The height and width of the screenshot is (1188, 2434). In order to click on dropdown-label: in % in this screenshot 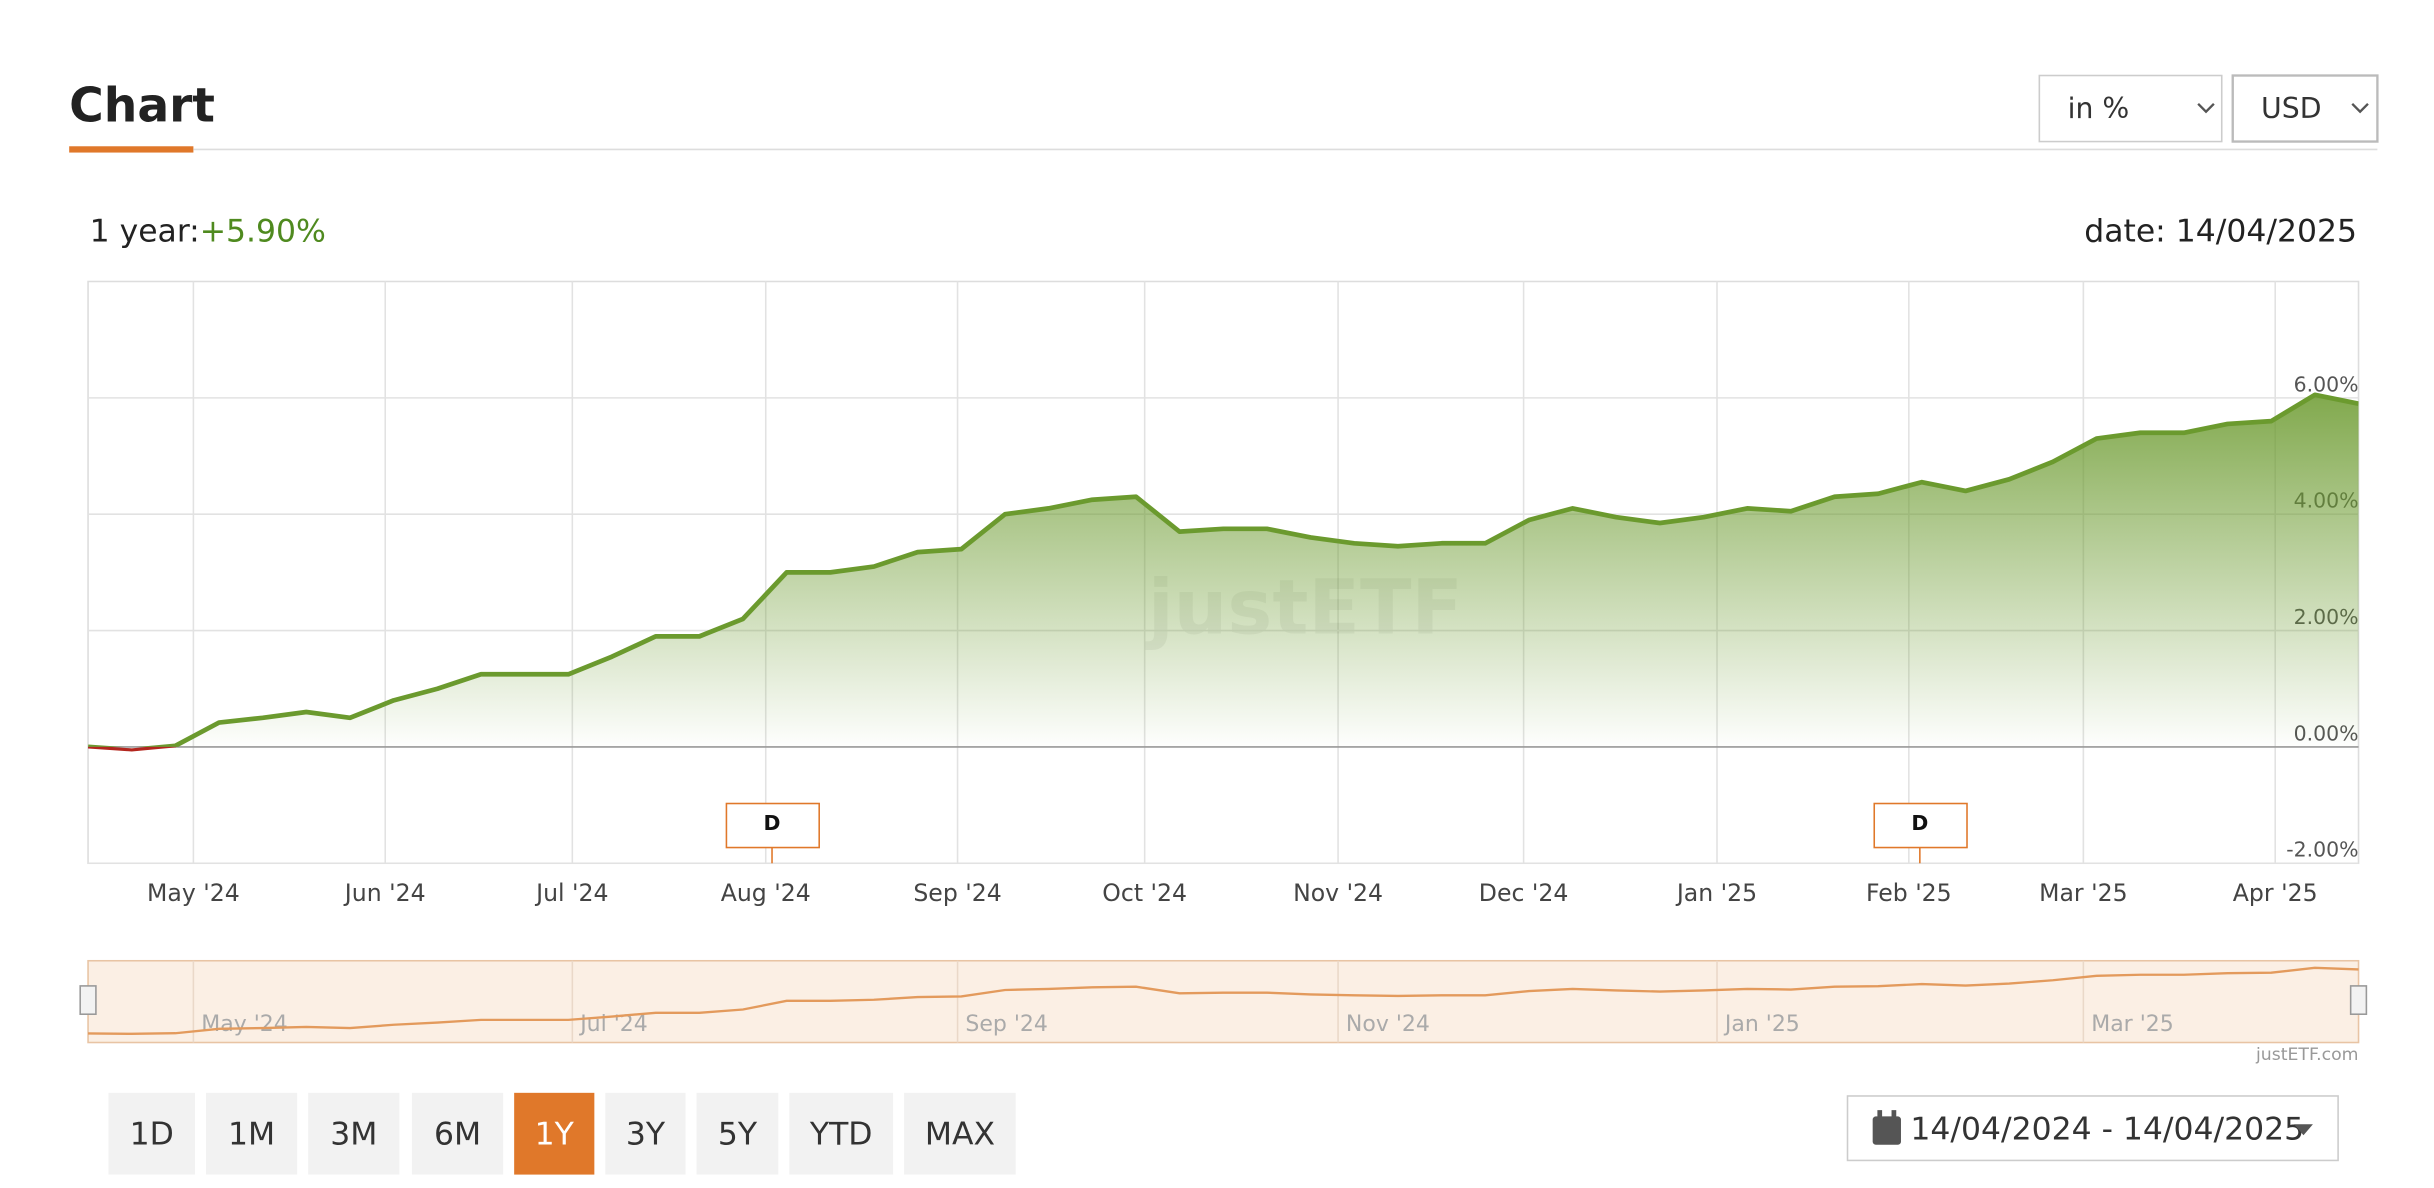, I will do `click(2099, 108)`.